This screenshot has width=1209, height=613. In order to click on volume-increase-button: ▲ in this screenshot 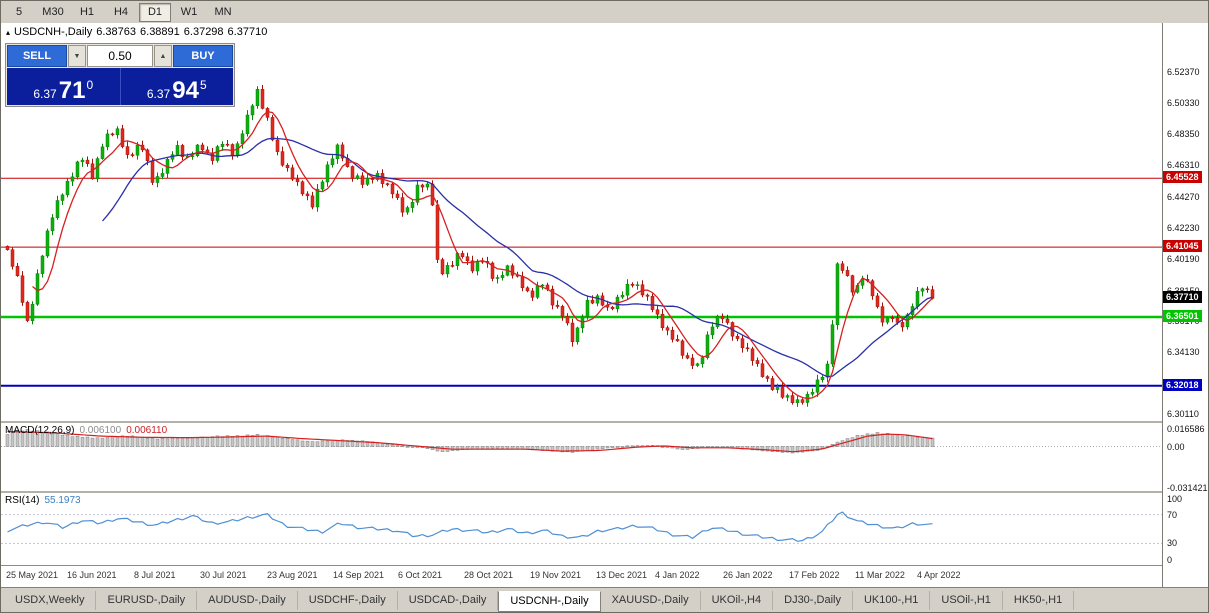, I will do `click(163, 56)`.